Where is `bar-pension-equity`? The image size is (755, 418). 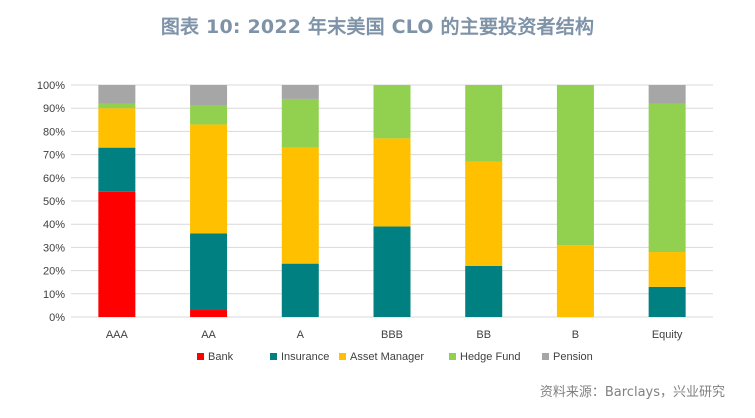
bar-pension-equity is located at coordinates (667, 94).